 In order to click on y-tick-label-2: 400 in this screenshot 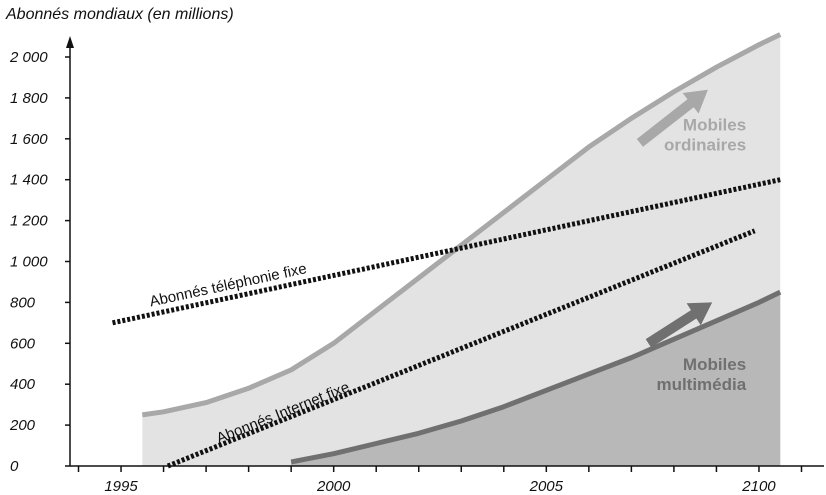, I will do `click(23, 384)`.